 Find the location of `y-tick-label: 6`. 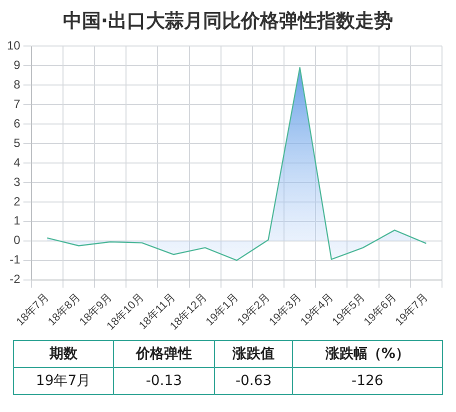

y-tick-label: 6 is located at coordinates (17, 123).